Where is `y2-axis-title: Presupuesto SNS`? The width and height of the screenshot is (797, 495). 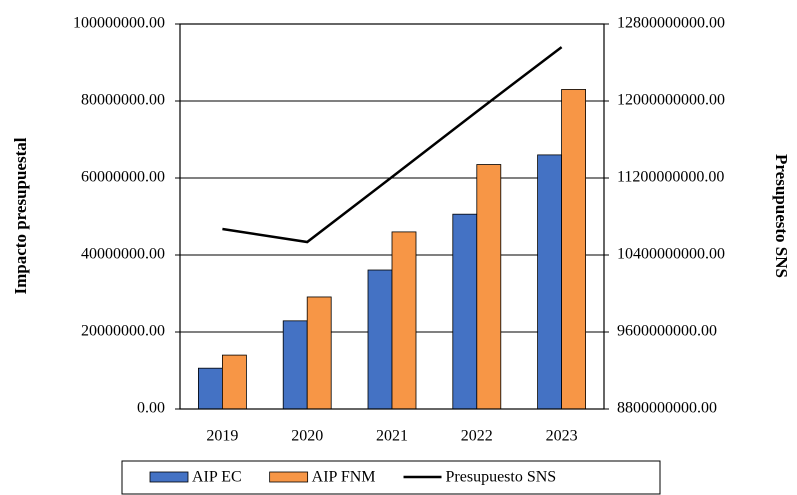
y2-axis-title: Presupuesto SNS is located at coordinates (781, 216).